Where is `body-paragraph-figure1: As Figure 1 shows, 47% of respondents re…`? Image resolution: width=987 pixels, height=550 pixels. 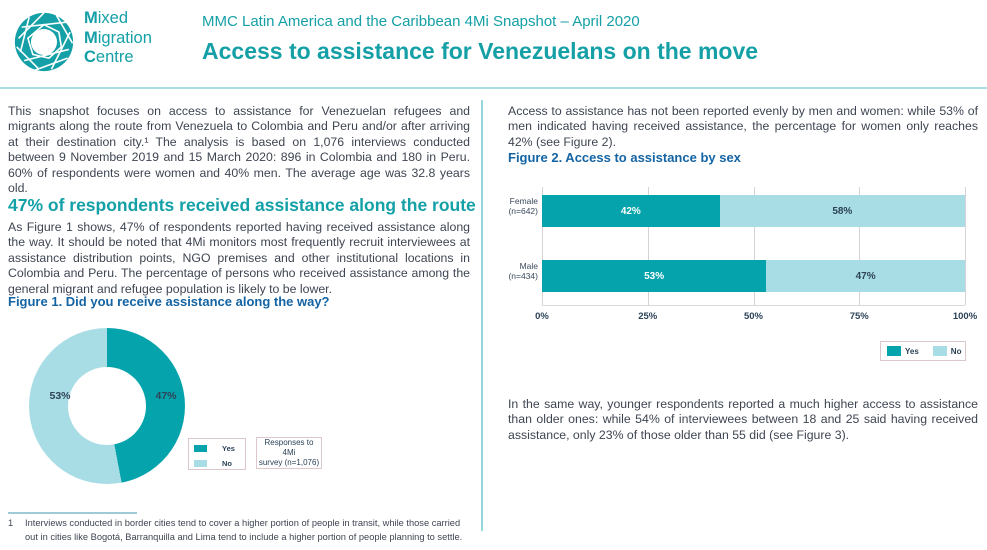 body-paragraph-figure1: As Figure 1 shows, 47% of respondents re… is located at coordinates (239, 258).